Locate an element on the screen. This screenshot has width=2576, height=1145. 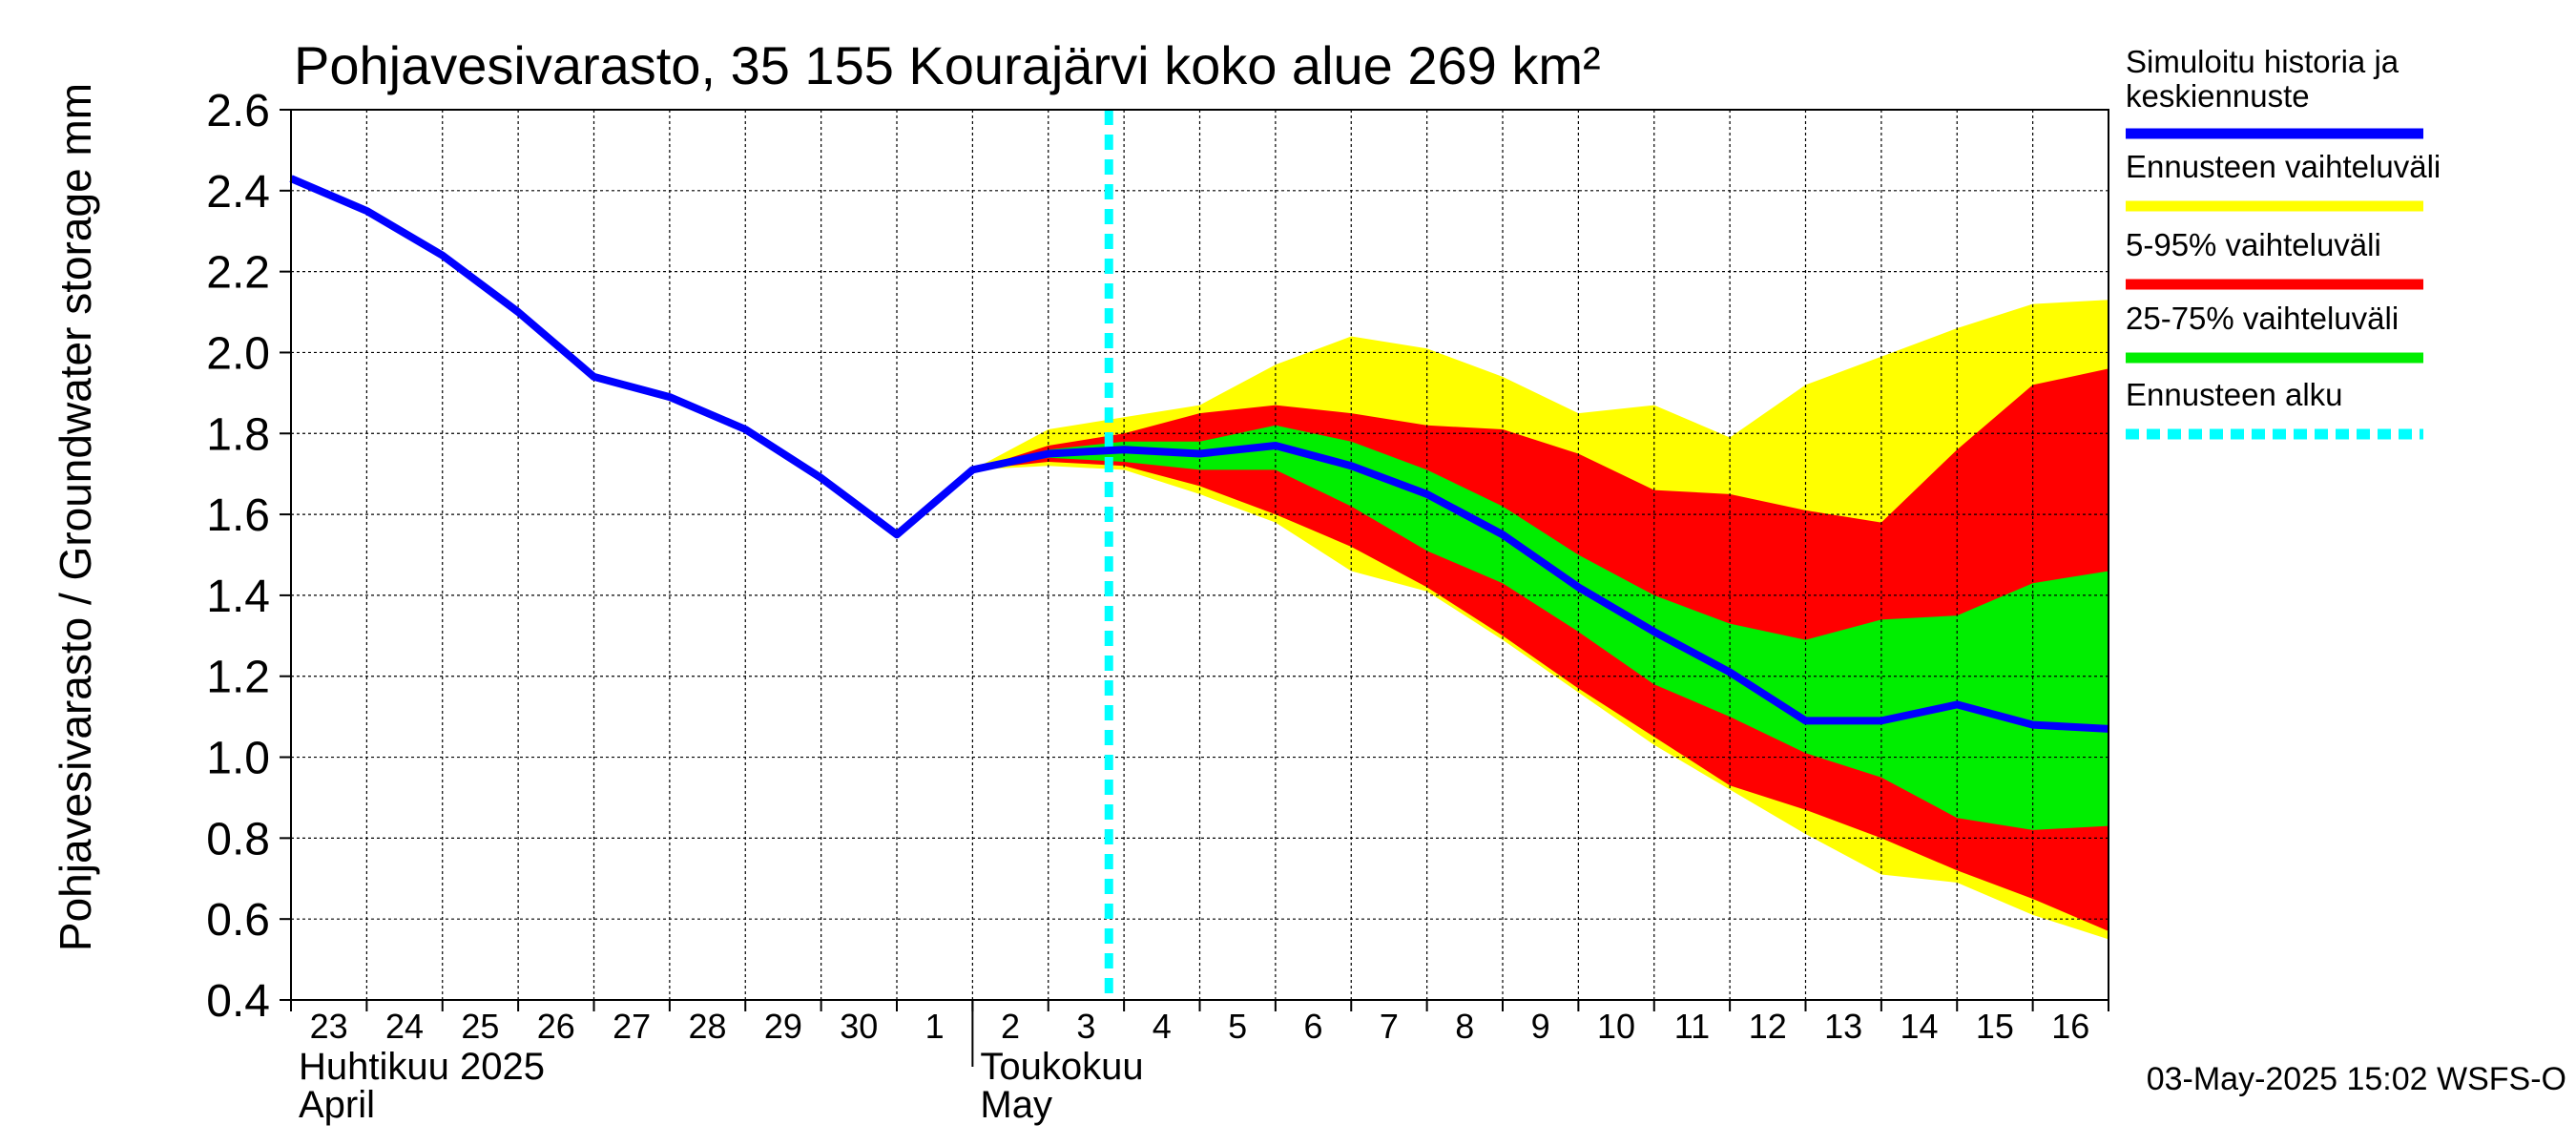
x-day-label: 11 is located at coordinates (1692, 1026).